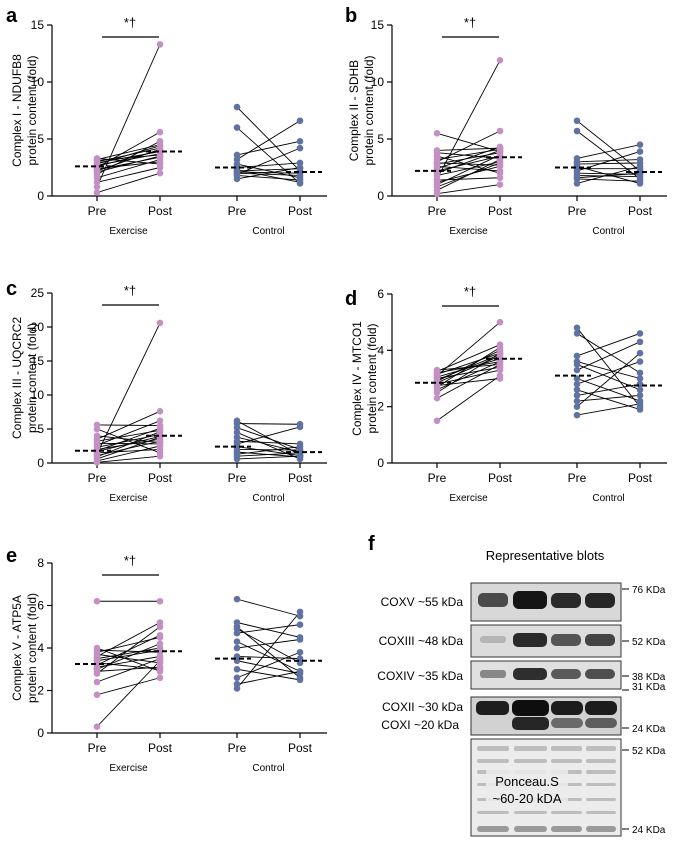 The image size is (678, 846). Describe the element at coordinates (526, 798) in the screenshot. I see `blot-label-ponceau-range: ~60-20 kDA` at that location.